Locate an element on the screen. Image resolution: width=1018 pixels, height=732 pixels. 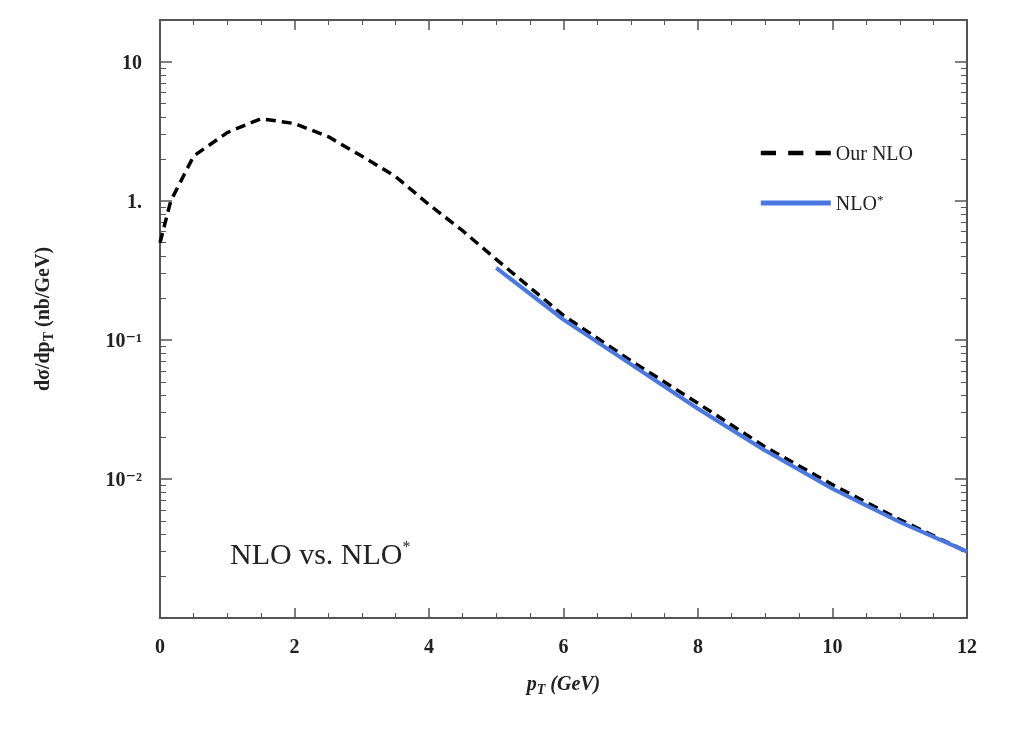
y-tick-label: 10⁻² is located at coordinates (123, 478).